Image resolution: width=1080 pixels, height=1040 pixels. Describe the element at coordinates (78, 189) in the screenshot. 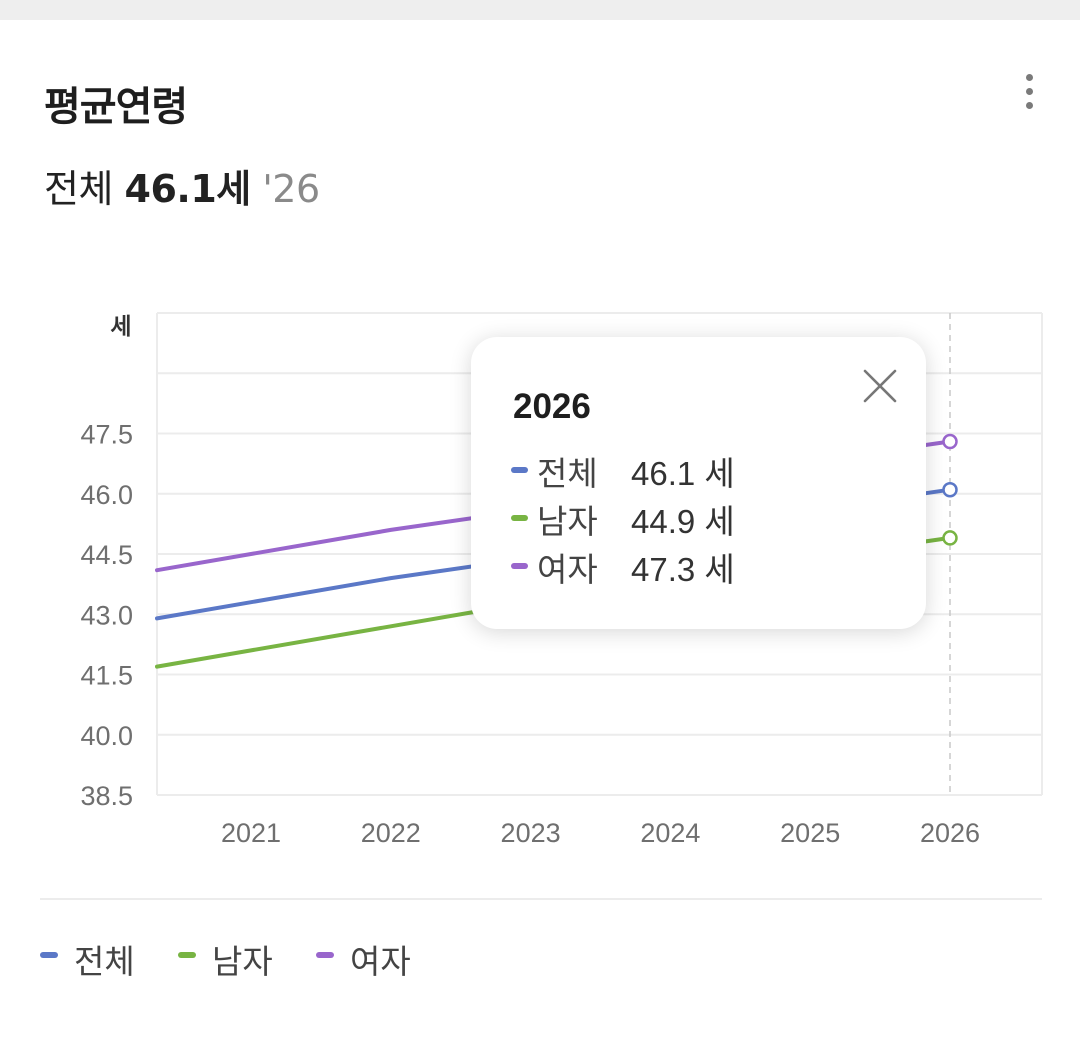

I see `summary-label: 전체` at that location.